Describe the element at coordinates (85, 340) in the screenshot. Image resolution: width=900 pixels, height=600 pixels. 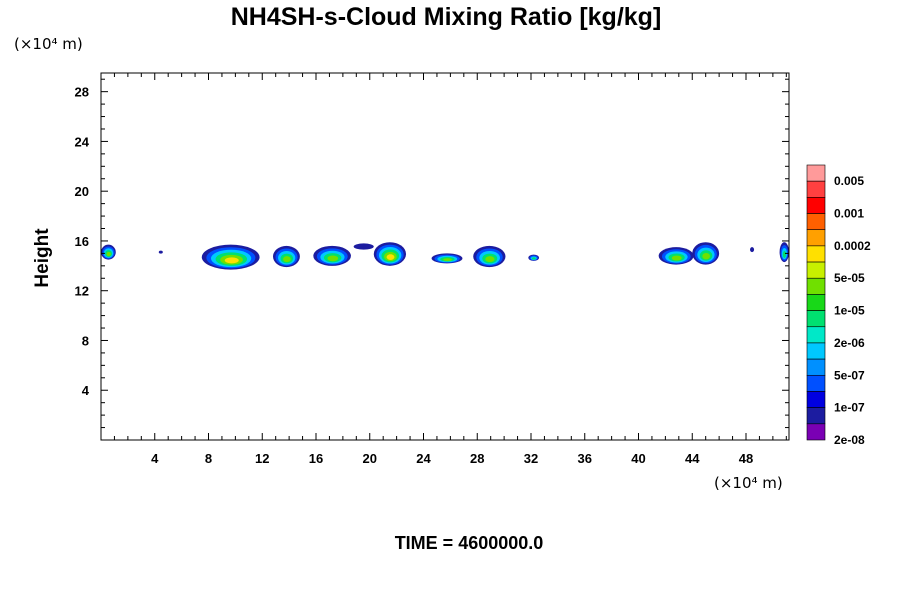
I see `y-tick-label: 8` at that location.